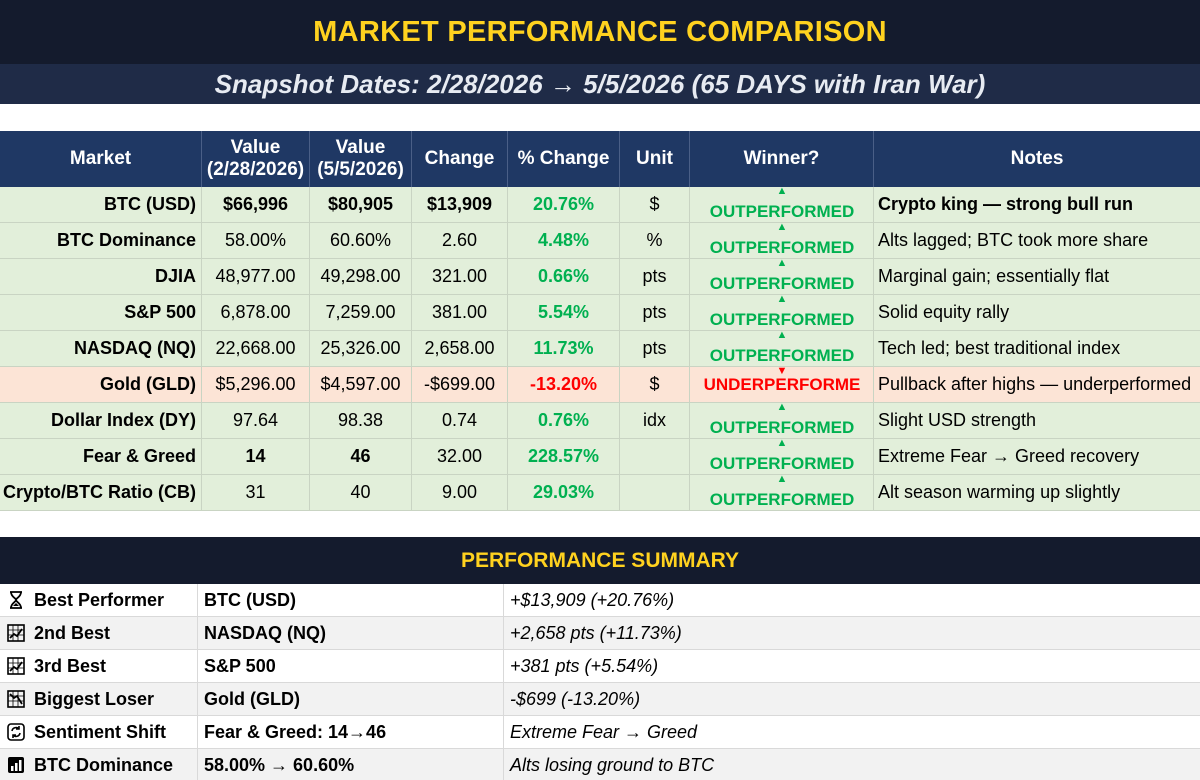 This screenshot has width=1200, height=780. I want to click on pct-change: 20.76%, so click(564, 205).